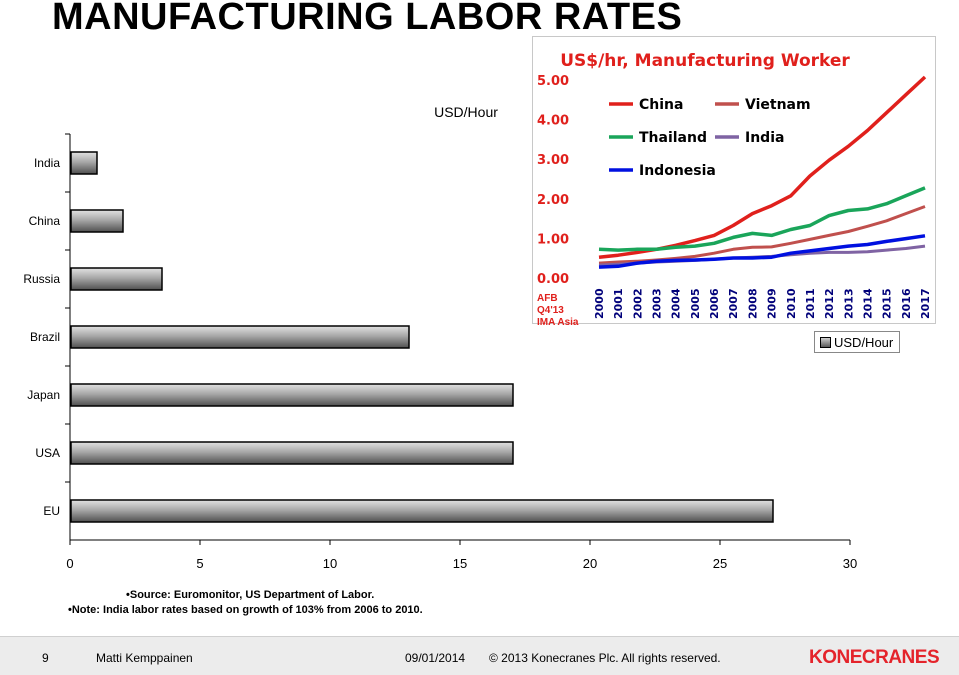  I want to click on y-tick-label: 3.00, so click(553, 160).